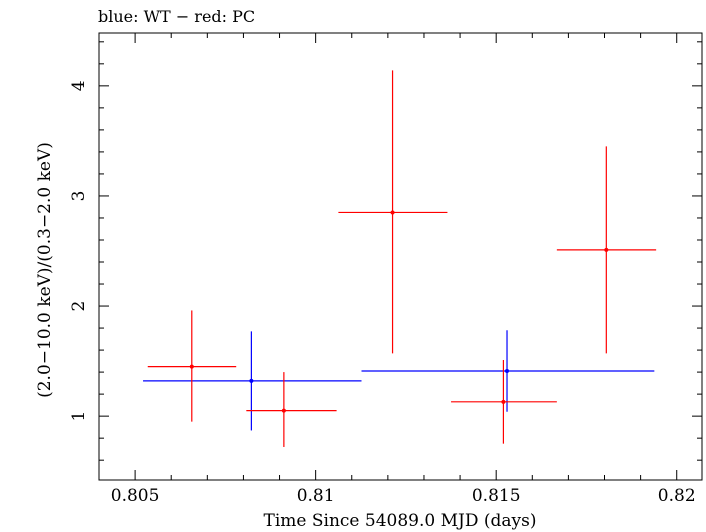  Describe the element at coordinates (403, 496) in the screenshot. I see `x-tick-labels: 0.805 0.81 0.815 0.82` at that location.